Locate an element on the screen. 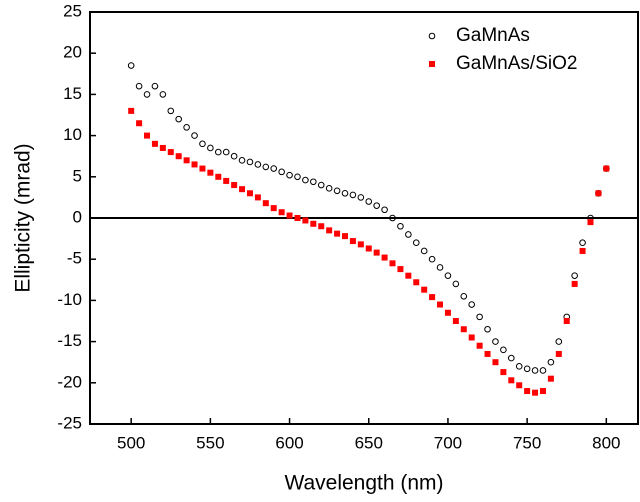 The width and height of the screenshot is (640, 502). y-tick-label: 20 is located at coordinates (72, 52).